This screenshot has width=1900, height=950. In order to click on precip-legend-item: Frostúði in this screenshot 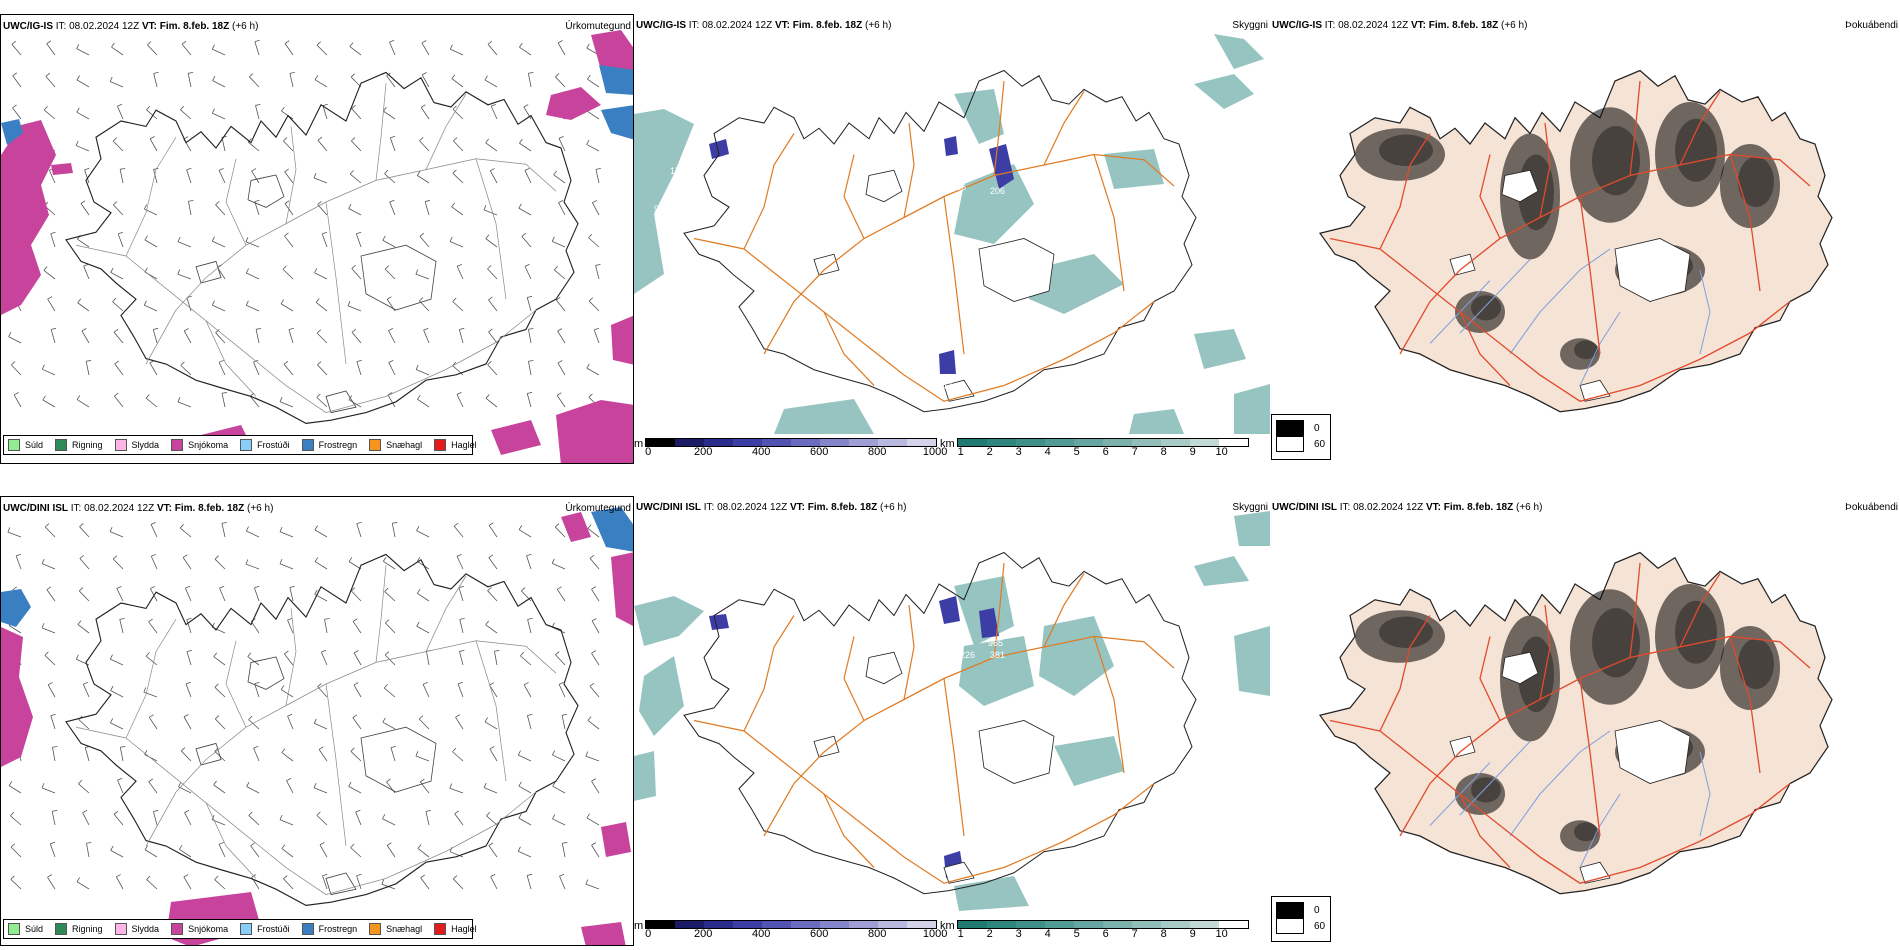, I will do `click(265, 929)`.